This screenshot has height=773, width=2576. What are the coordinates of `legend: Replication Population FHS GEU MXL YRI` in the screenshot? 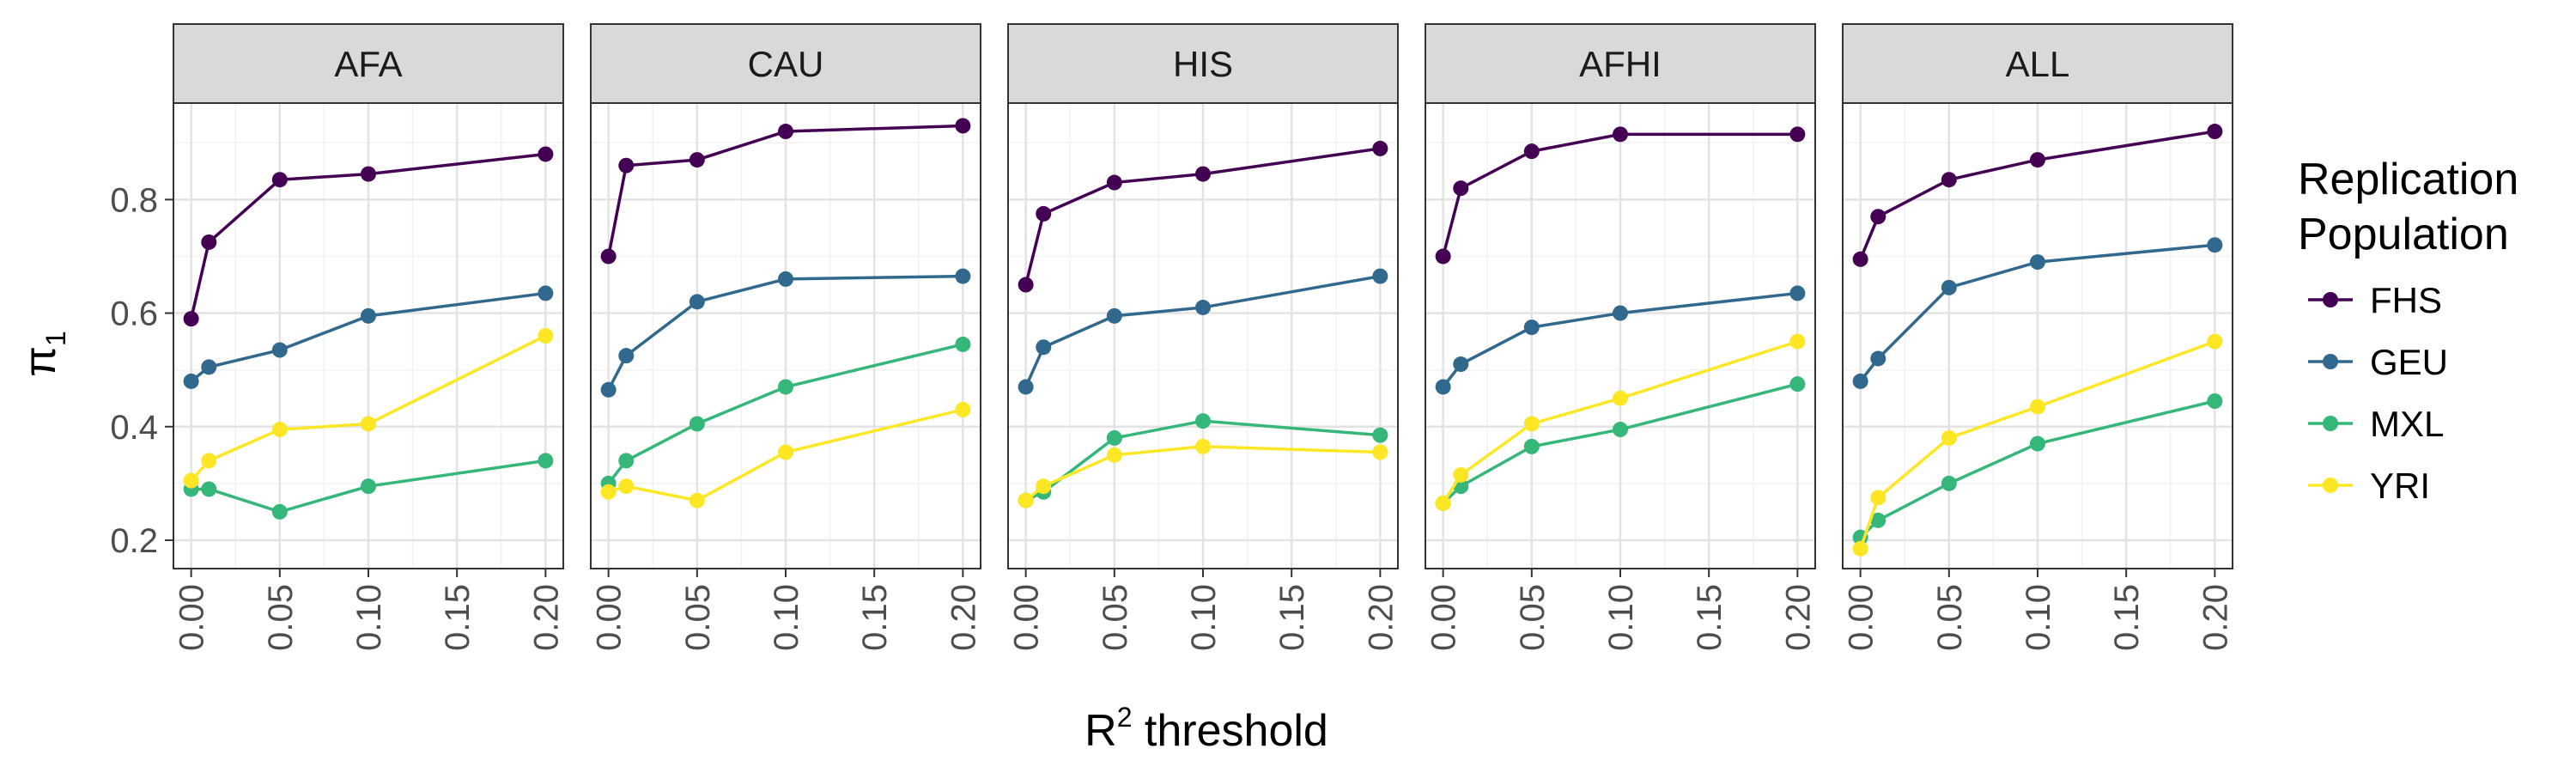 It's located at (2408, 330).